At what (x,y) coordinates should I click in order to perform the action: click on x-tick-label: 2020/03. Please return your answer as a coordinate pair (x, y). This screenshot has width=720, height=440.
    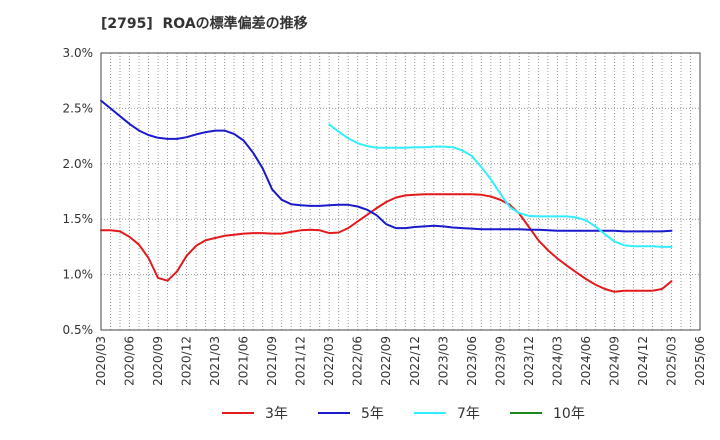
    Looking at the image, I should click on (101, 361).